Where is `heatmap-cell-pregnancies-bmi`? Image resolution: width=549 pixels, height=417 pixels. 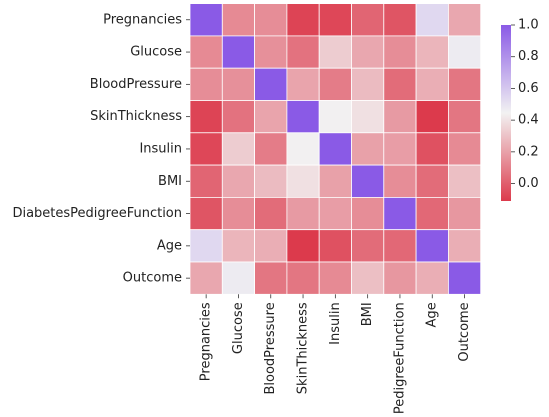 heatmap-cell-pregnancies-bmi is located at coordinates (368, 20).